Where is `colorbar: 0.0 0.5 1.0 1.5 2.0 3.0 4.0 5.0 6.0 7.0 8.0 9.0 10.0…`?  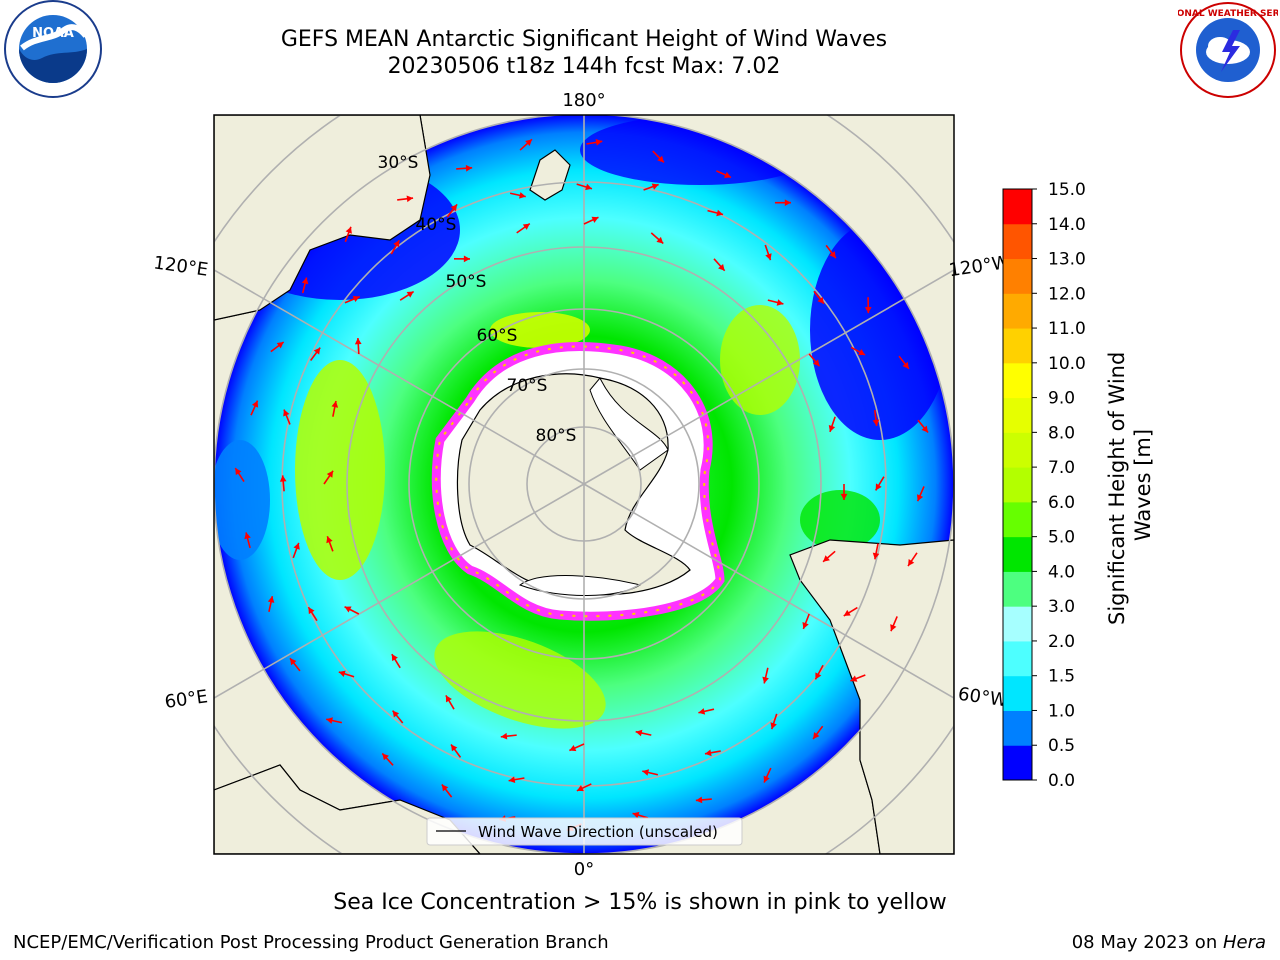
colorbar: 0.0 0.5 1.0 1.5 2.0 3.0 4.0 5.0 6.0 7.0 8.0 9.0 10.0… is located at coordinates (1044, 485).